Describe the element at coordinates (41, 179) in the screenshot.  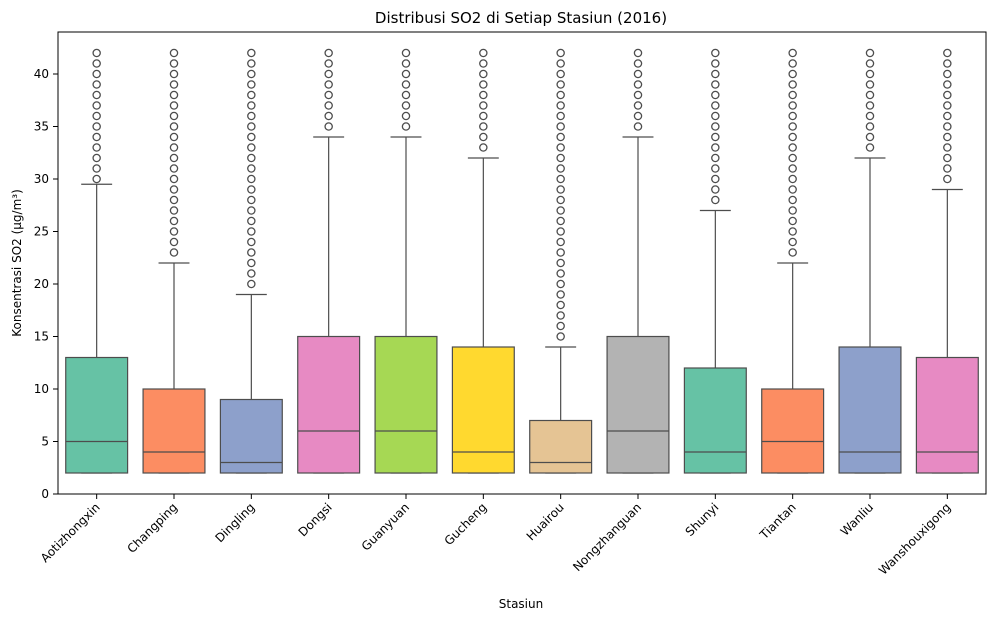
I see `y-tick-label: 30` at that location.